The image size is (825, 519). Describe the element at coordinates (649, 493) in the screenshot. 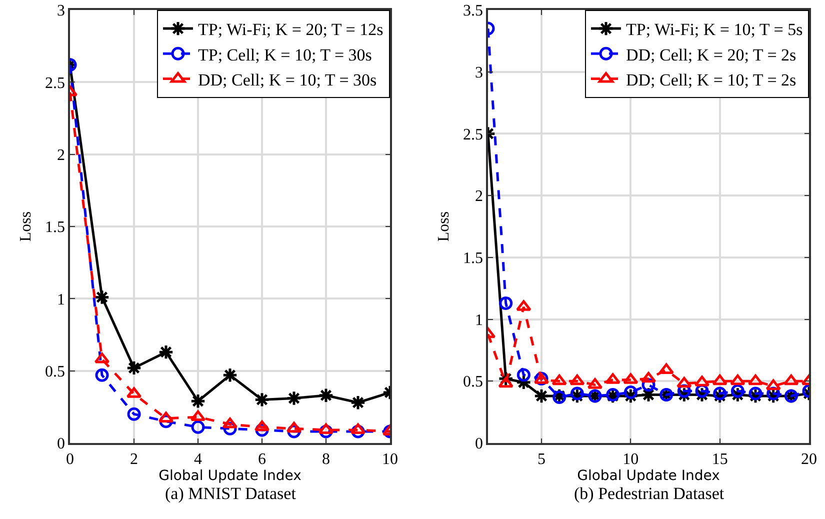

I see `text: (b) Pedestrian Dataset` at that location.